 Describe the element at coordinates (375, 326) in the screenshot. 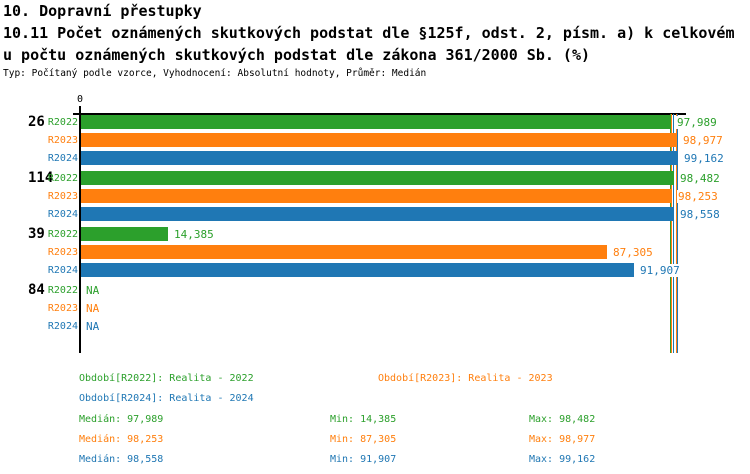

I see `bar-row: R2024 NA` at that location.